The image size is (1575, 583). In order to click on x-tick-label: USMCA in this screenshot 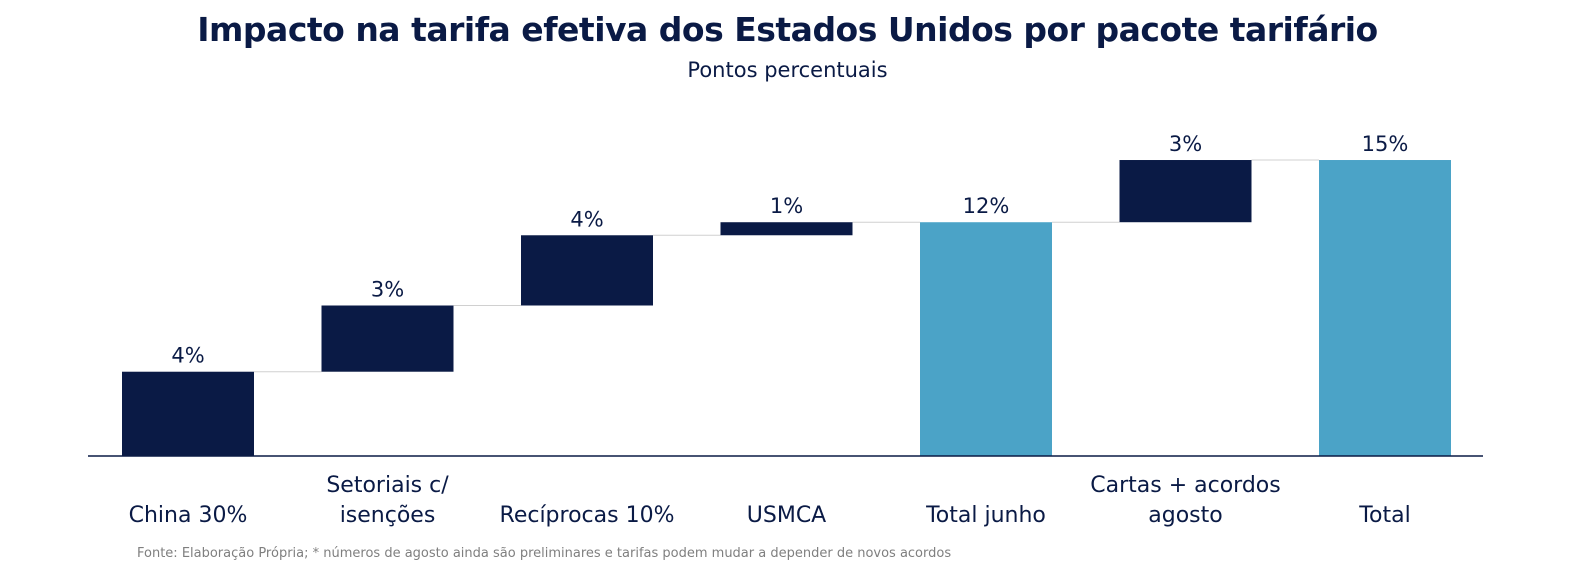, I will do `click(786, 515)`.